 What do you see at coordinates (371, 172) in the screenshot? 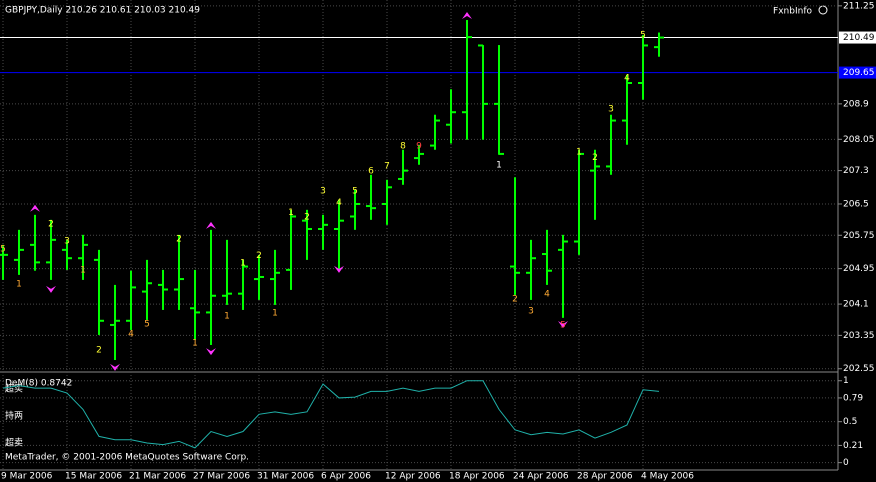
I see `count-label: 6` at bounding box center [371, 172].